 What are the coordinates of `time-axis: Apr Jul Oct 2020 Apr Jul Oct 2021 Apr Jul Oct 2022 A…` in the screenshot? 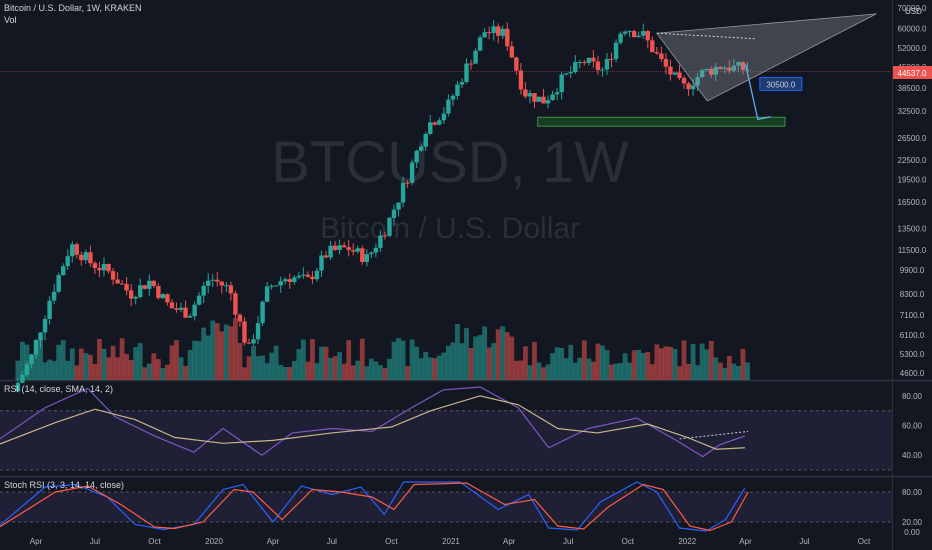 It's located at (450, 541).